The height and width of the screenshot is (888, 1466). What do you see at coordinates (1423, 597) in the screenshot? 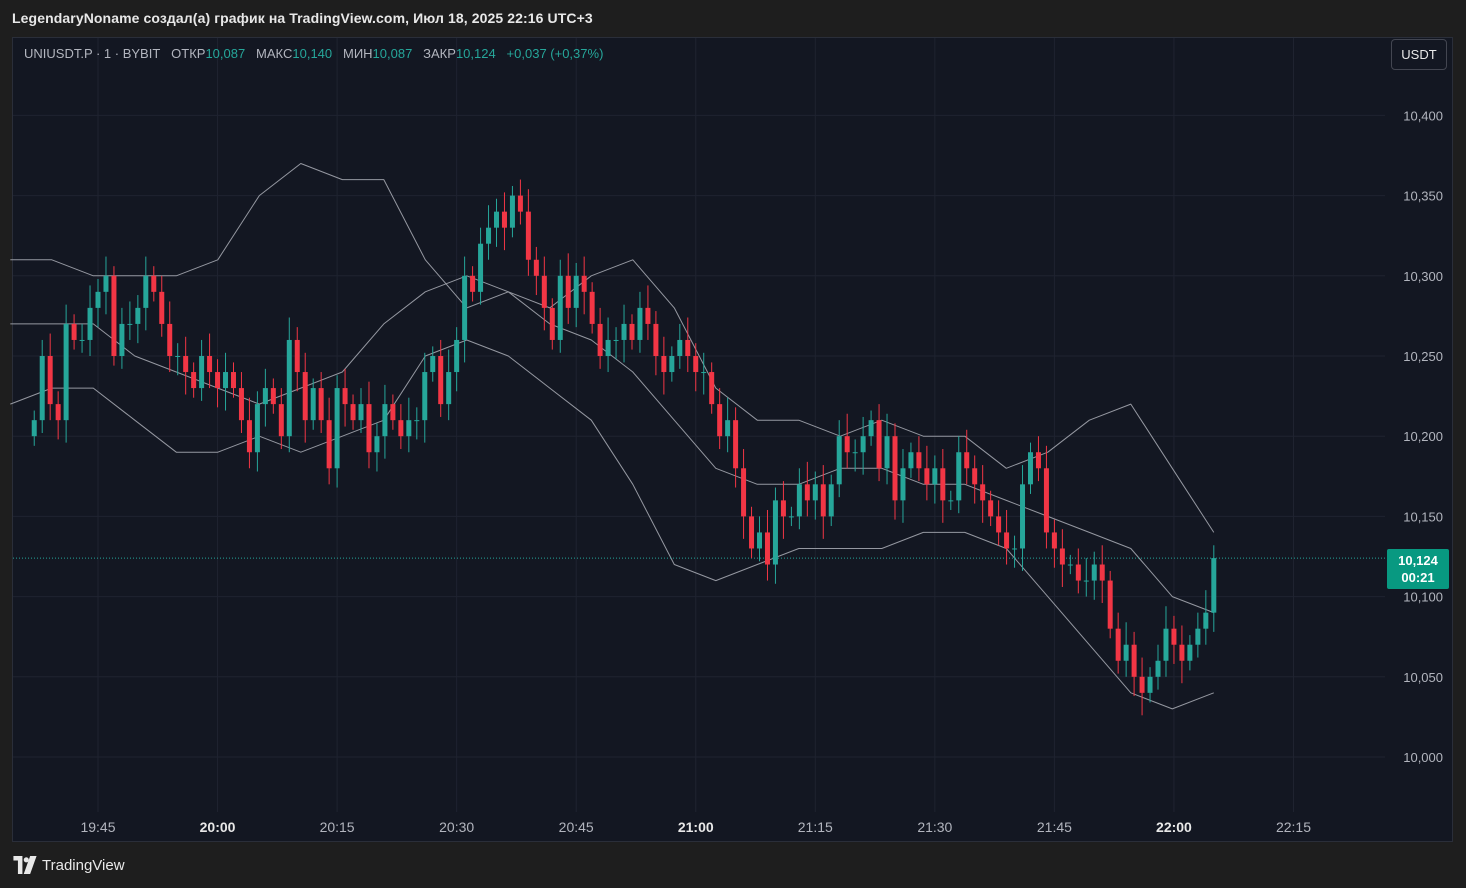
I see `y-tick-label: 10,100` at bounding box center [1423, 597].